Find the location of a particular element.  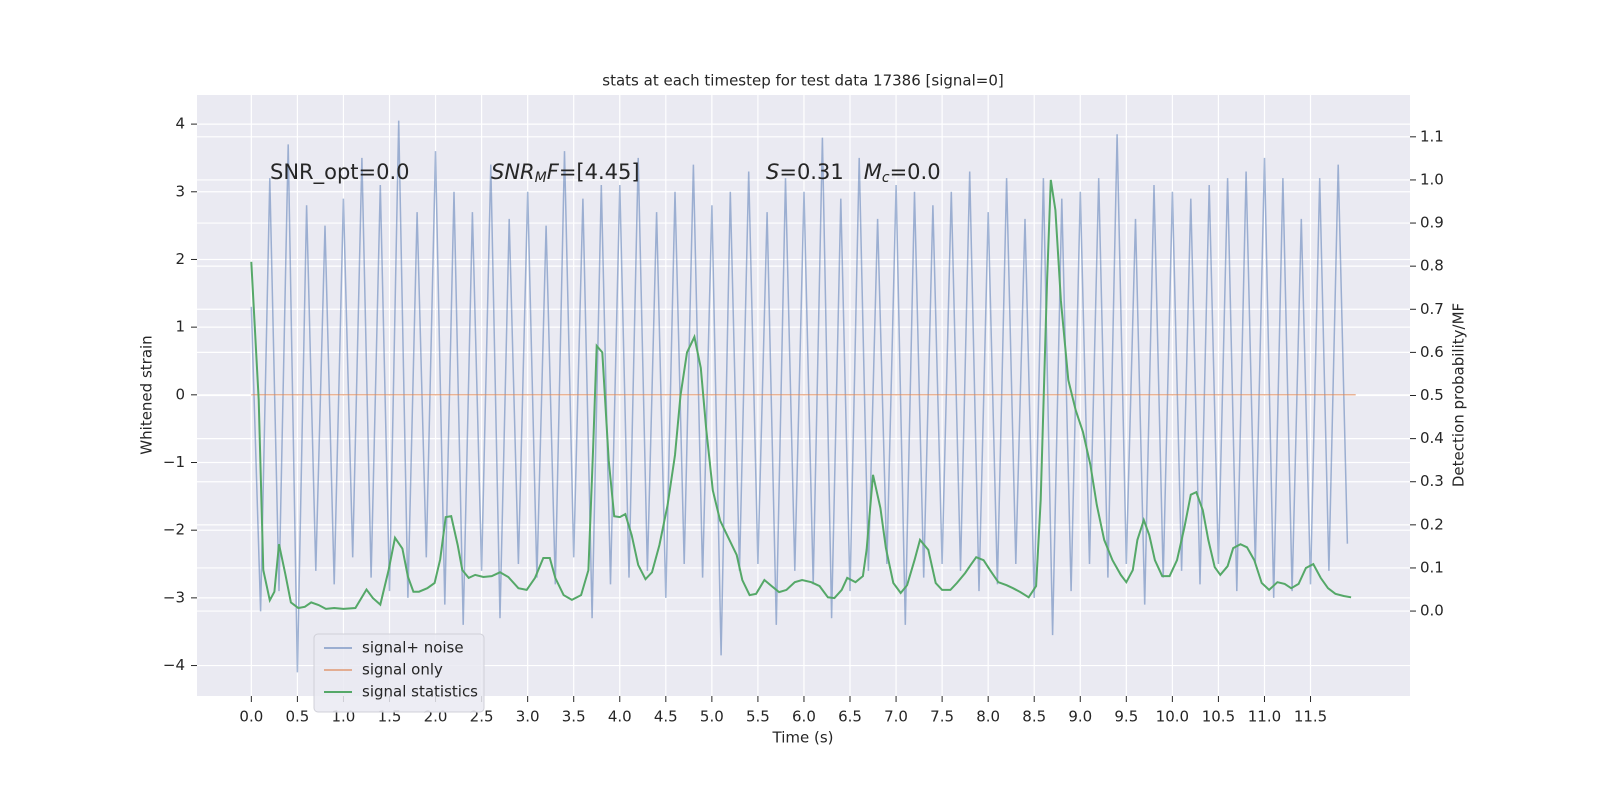

x-tick-label: 10.5 is located at coordinates (1218, 717).